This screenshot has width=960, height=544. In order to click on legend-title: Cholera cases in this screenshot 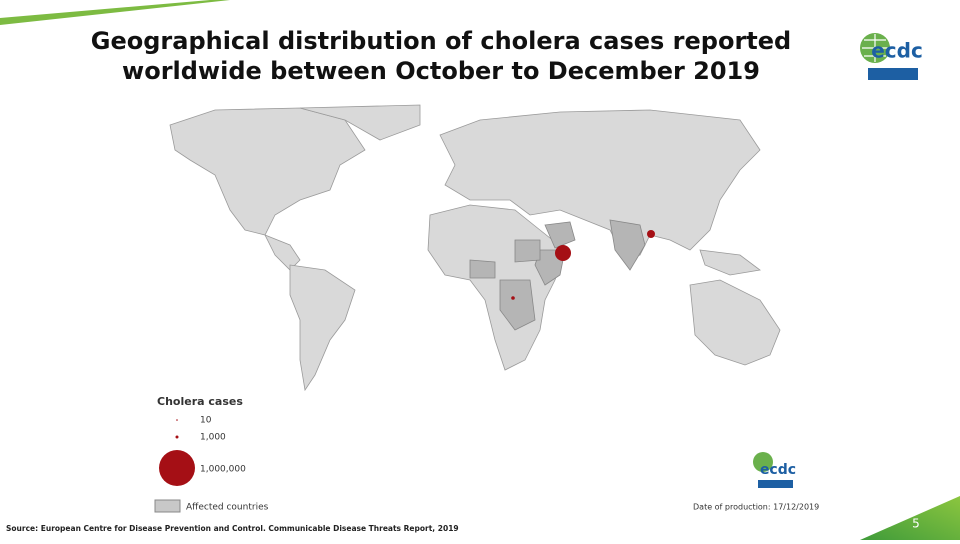, I will do `click(200, 401)`.